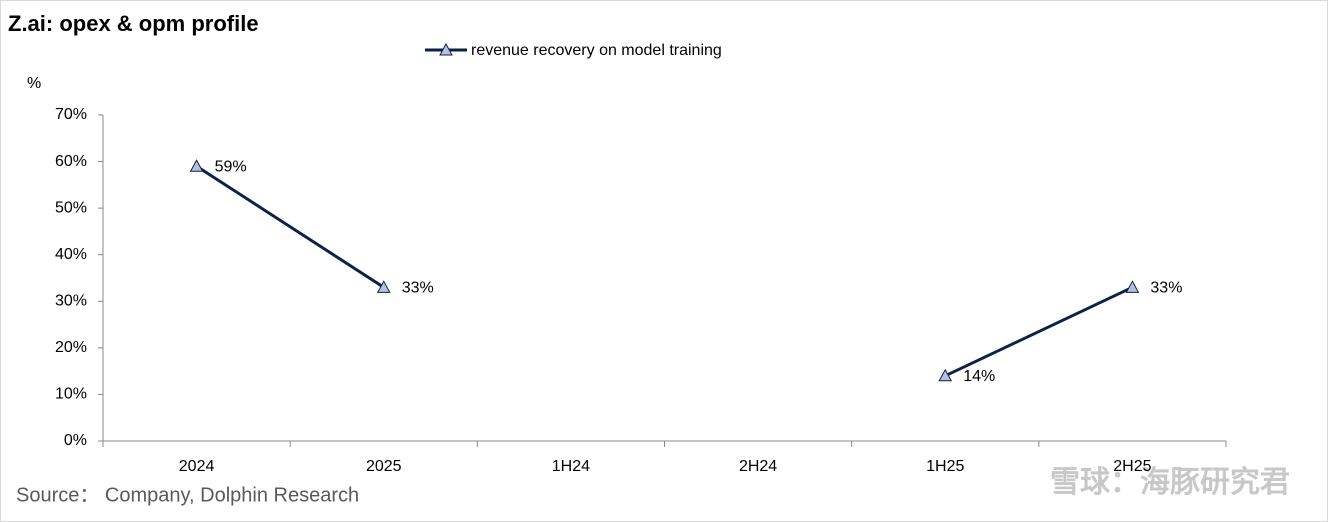 This screenshot has height=522, width=1328. Describe the element at coordinates (197, 466) in the screenshot. I see `x-tick-label: 2024` at that location.